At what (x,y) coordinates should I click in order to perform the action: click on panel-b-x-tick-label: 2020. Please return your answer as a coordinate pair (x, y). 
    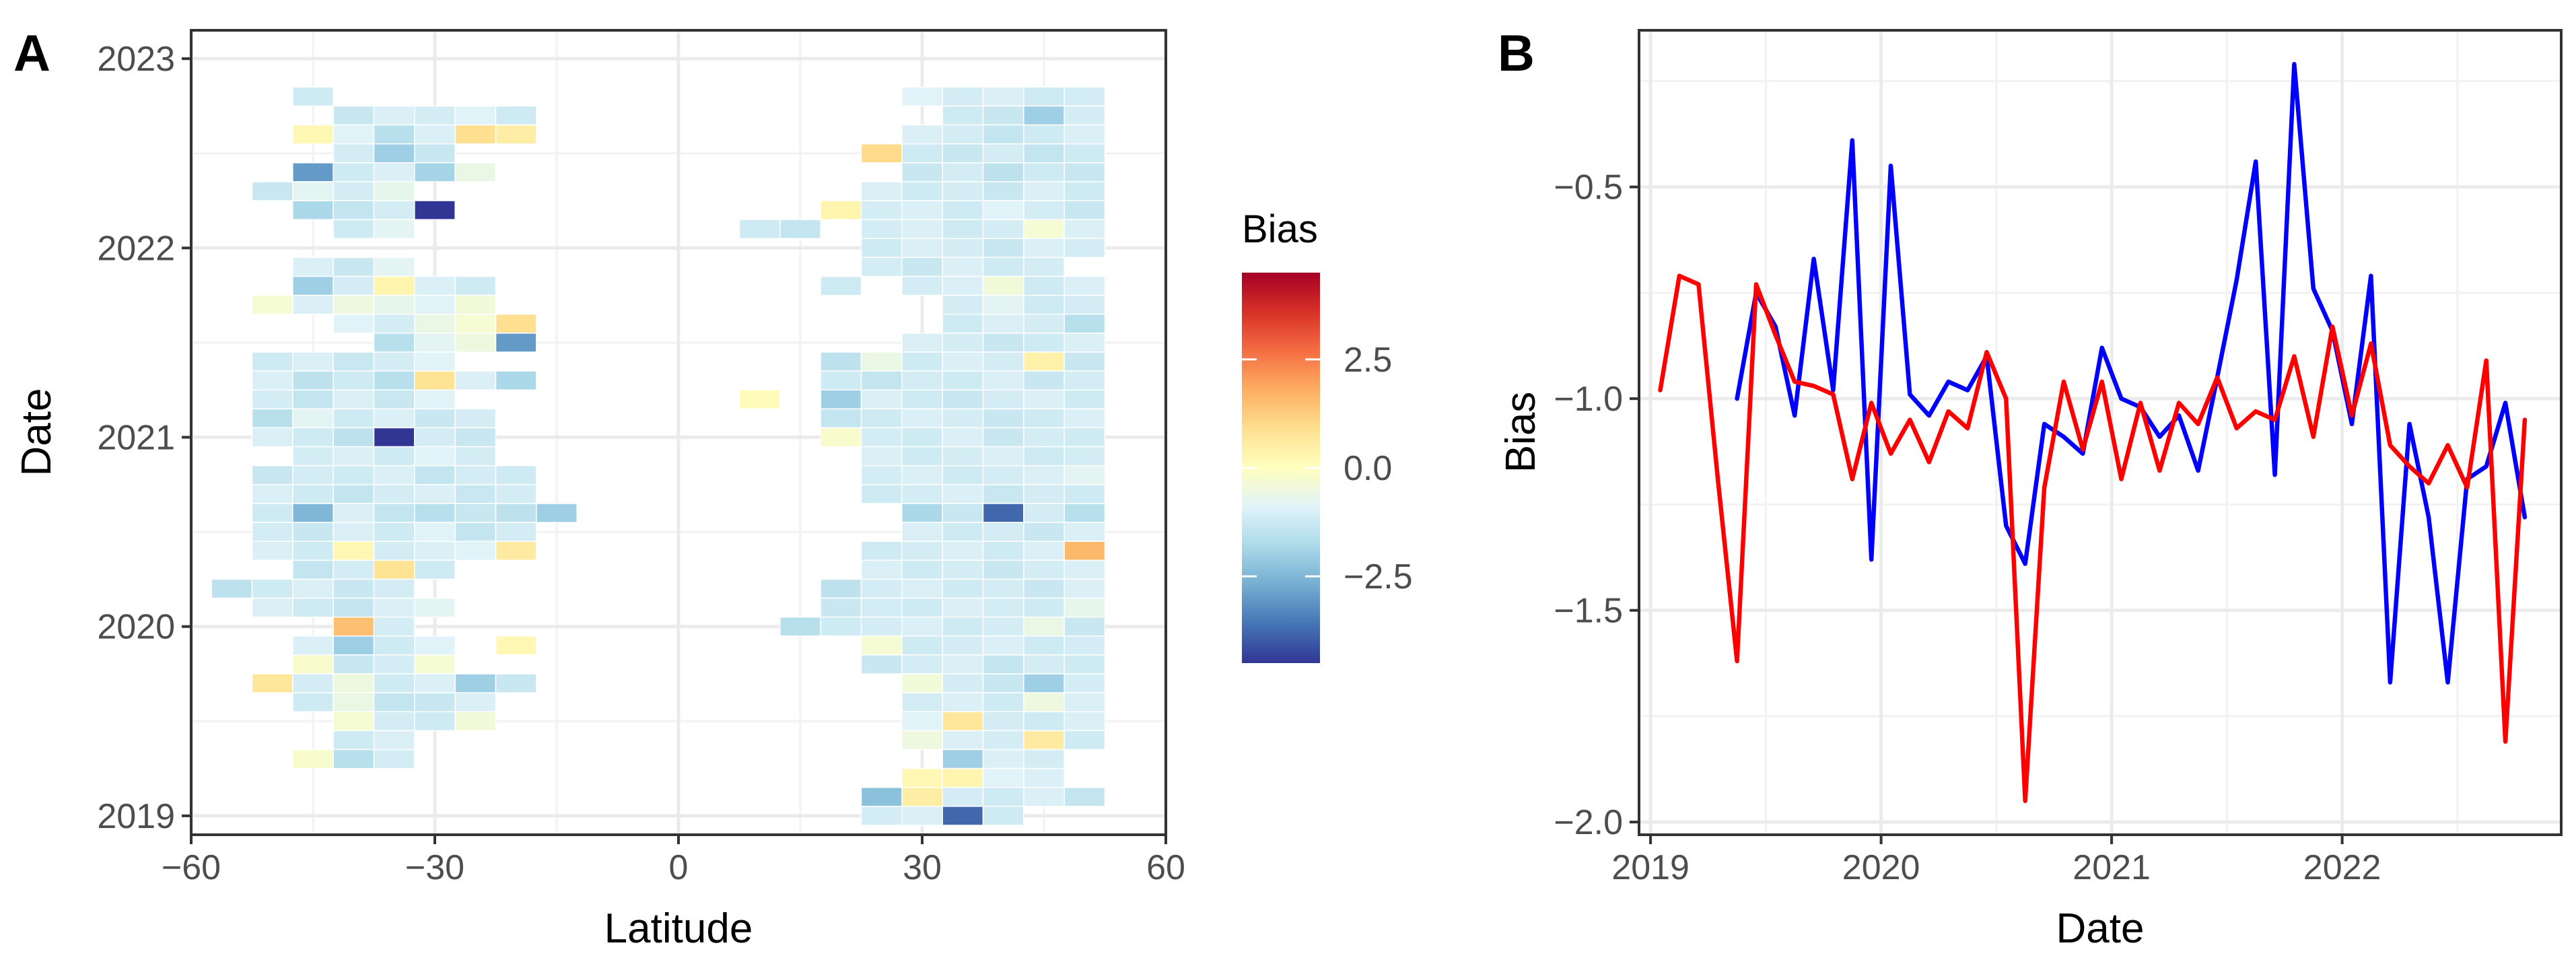
    Looking at the image, I should click on (1881, 868).